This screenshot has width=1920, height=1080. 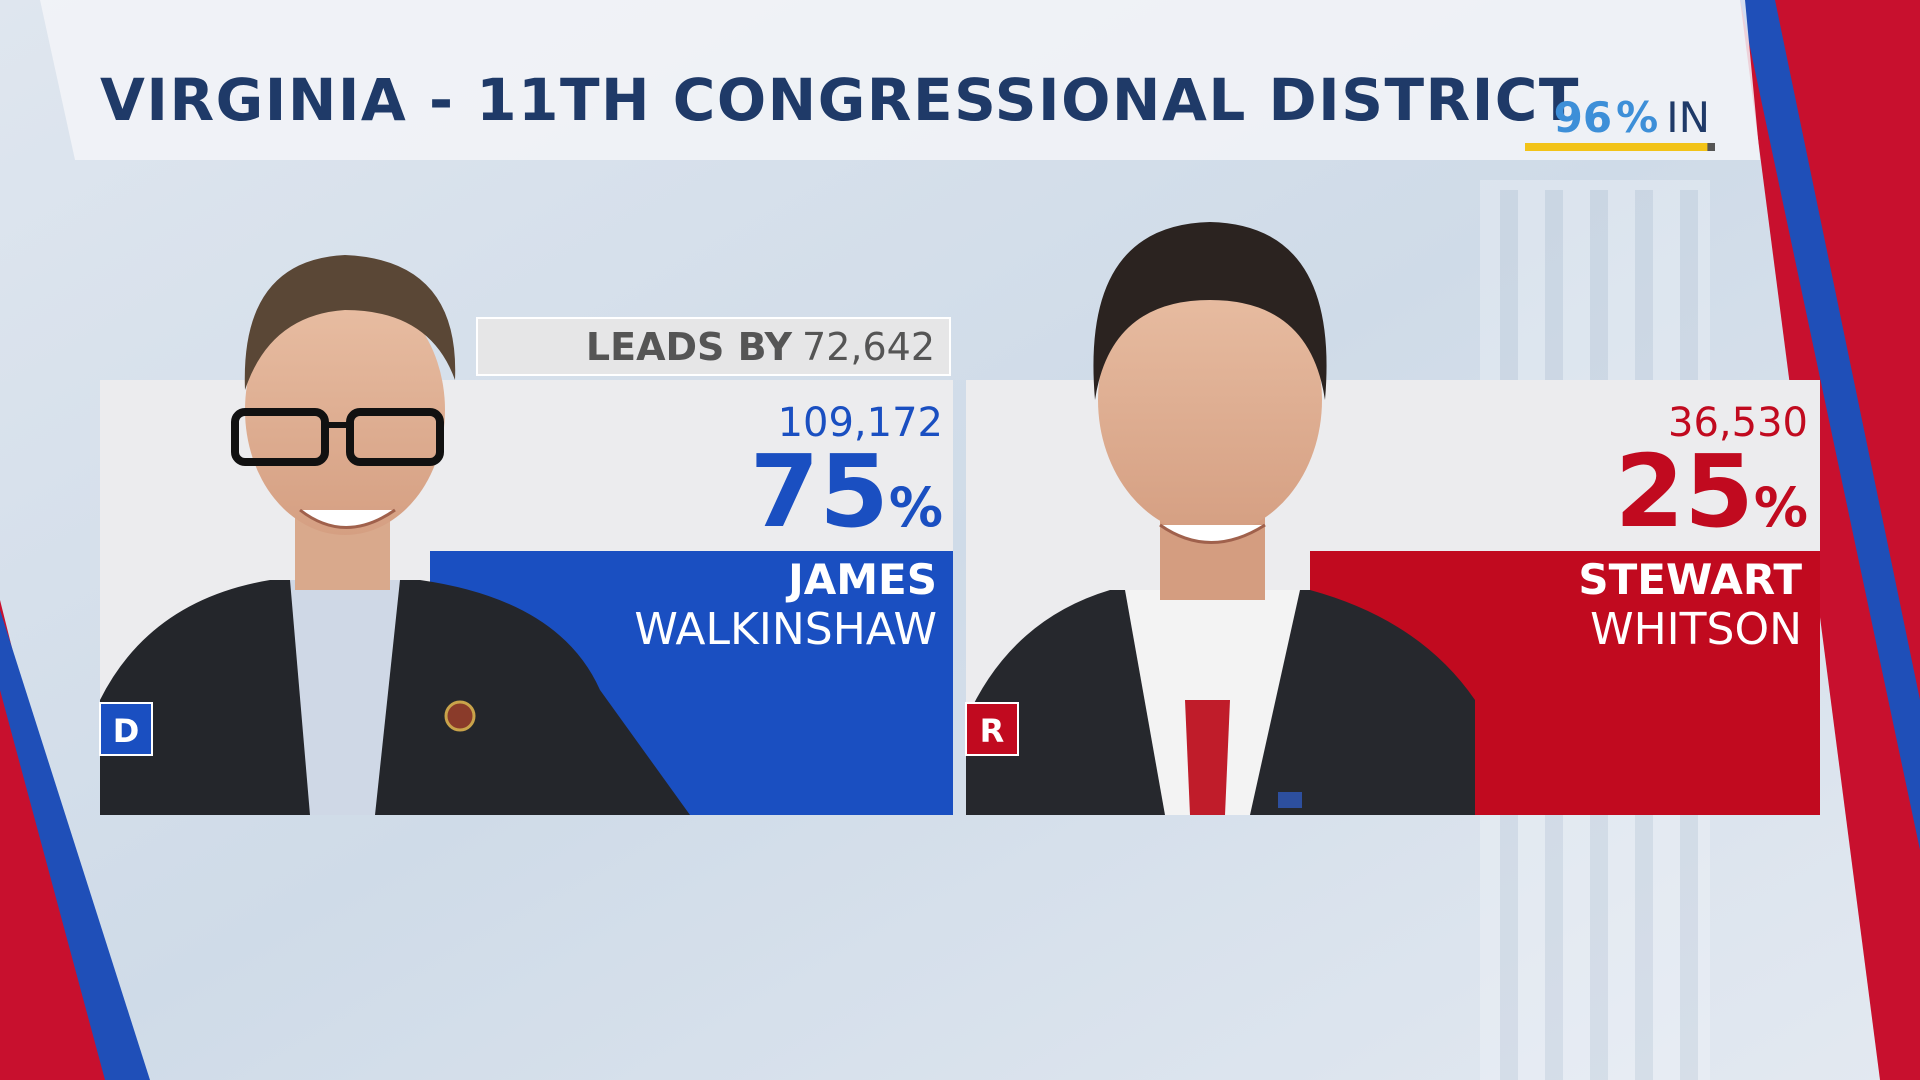 I want to click on last-name: WHITSON, so click(x=1696, y=629).